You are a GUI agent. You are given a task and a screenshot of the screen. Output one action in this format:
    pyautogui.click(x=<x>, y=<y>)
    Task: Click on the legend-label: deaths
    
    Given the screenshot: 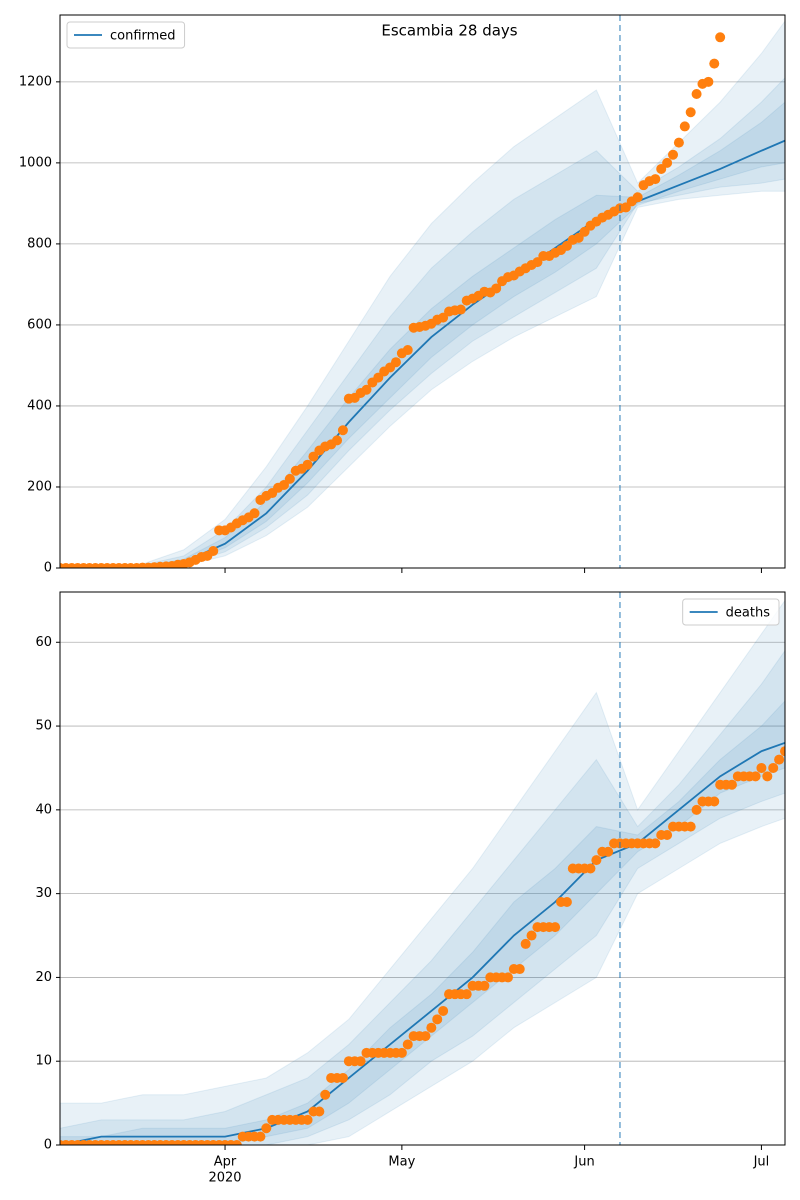 What is the action you would take?
    pyautogui.click(x=748, y=613)
    